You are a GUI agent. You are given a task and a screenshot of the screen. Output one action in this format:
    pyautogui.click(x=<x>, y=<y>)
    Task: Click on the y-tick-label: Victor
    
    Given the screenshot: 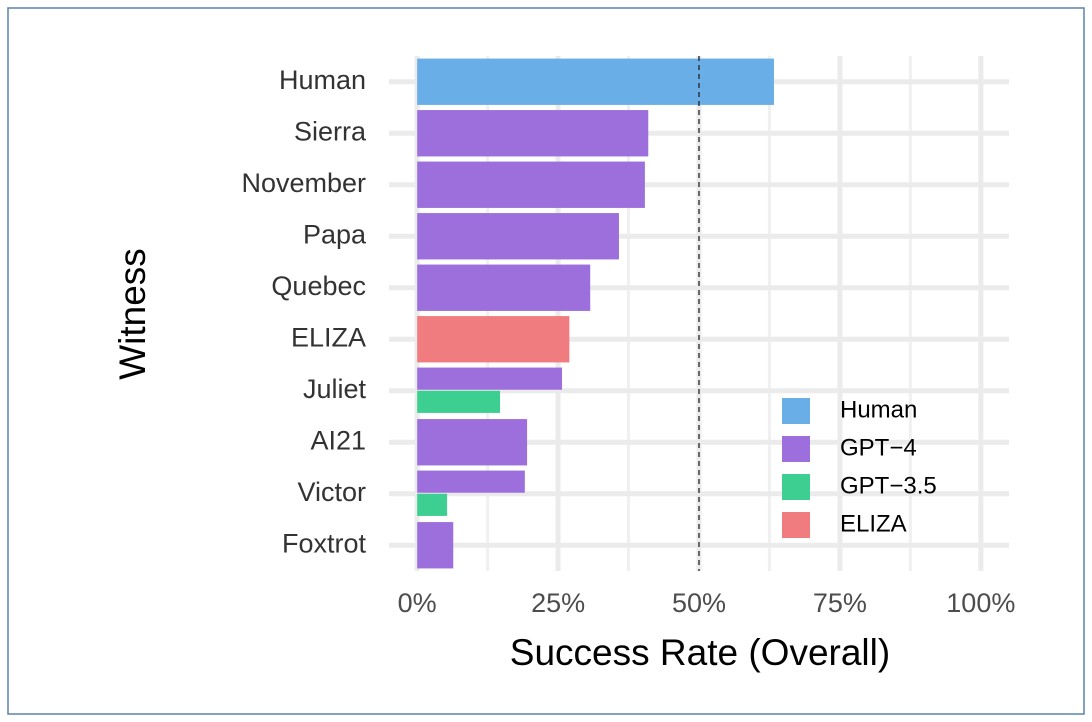 What is the action you would take?
    pyautogui.click(x=331, y=492)
    